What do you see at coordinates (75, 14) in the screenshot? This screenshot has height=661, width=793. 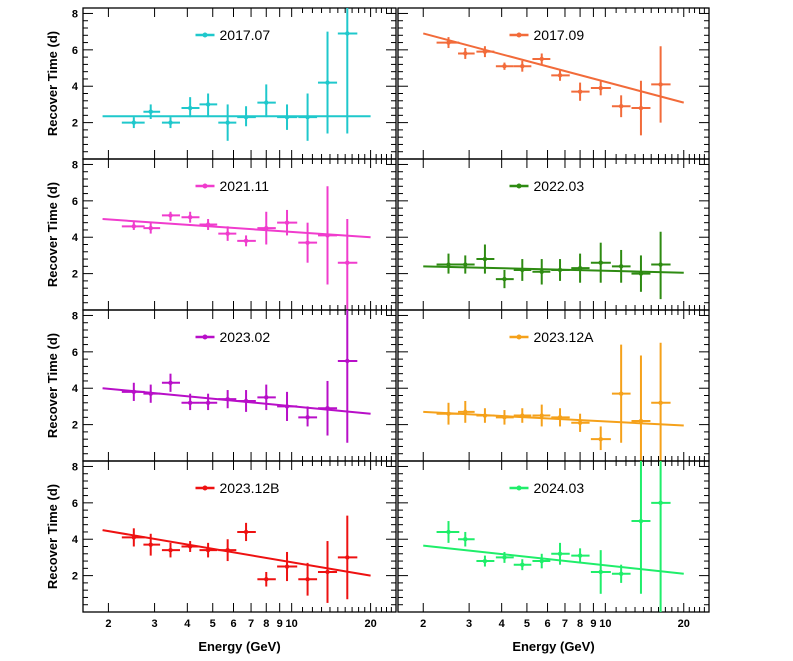 I see `y-tick-label: 8` at bounding box center [75, 14].